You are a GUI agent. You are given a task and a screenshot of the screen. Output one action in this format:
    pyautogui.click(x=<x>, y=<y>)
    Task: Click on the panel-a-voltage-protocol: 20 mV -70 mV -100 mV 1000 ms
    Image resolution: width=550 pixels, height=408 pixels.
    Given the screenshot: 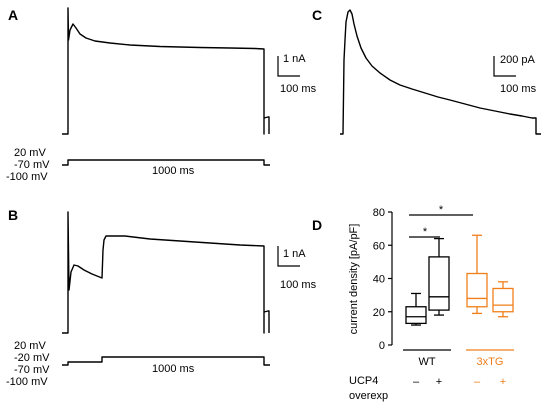 What is the action you would take?
    pyautogui.click(x=138, y=165)
    